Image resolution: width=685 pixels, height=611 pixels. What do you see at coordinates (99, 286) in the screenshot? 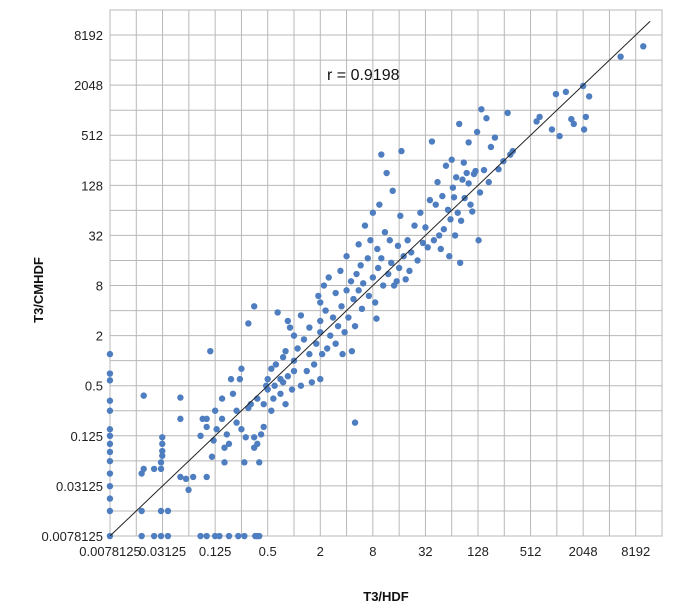
I see `y-tick-label: 8` at bounding box center [99, 286].